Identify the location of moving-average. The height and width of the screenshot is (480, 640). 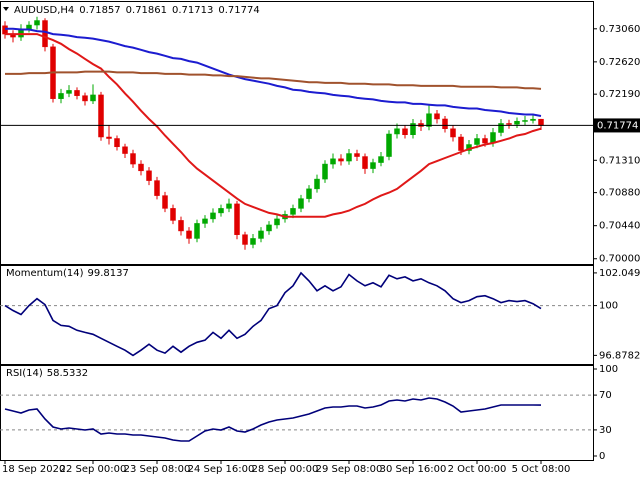
(273, 80).